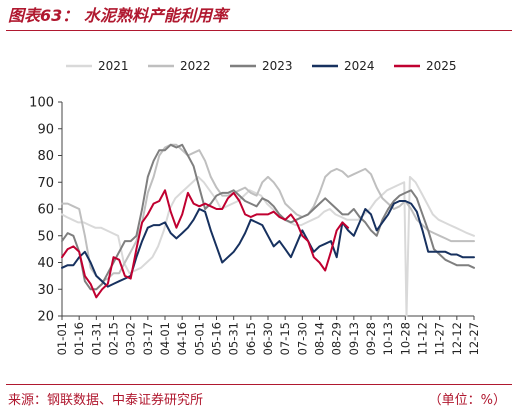  I want to click on legend-label-2021: 2021, so click(113, 66).